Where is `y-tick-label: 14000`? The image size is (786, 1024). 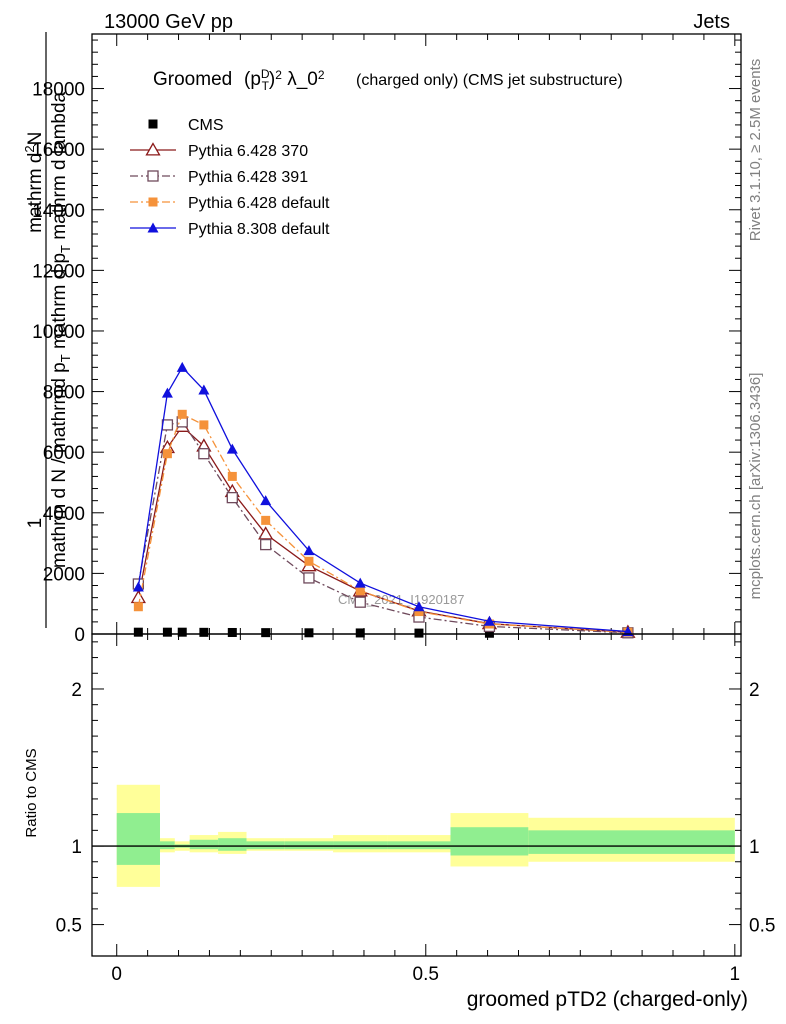 y-tick-label: 14000 is located at coordinates (58, 211).